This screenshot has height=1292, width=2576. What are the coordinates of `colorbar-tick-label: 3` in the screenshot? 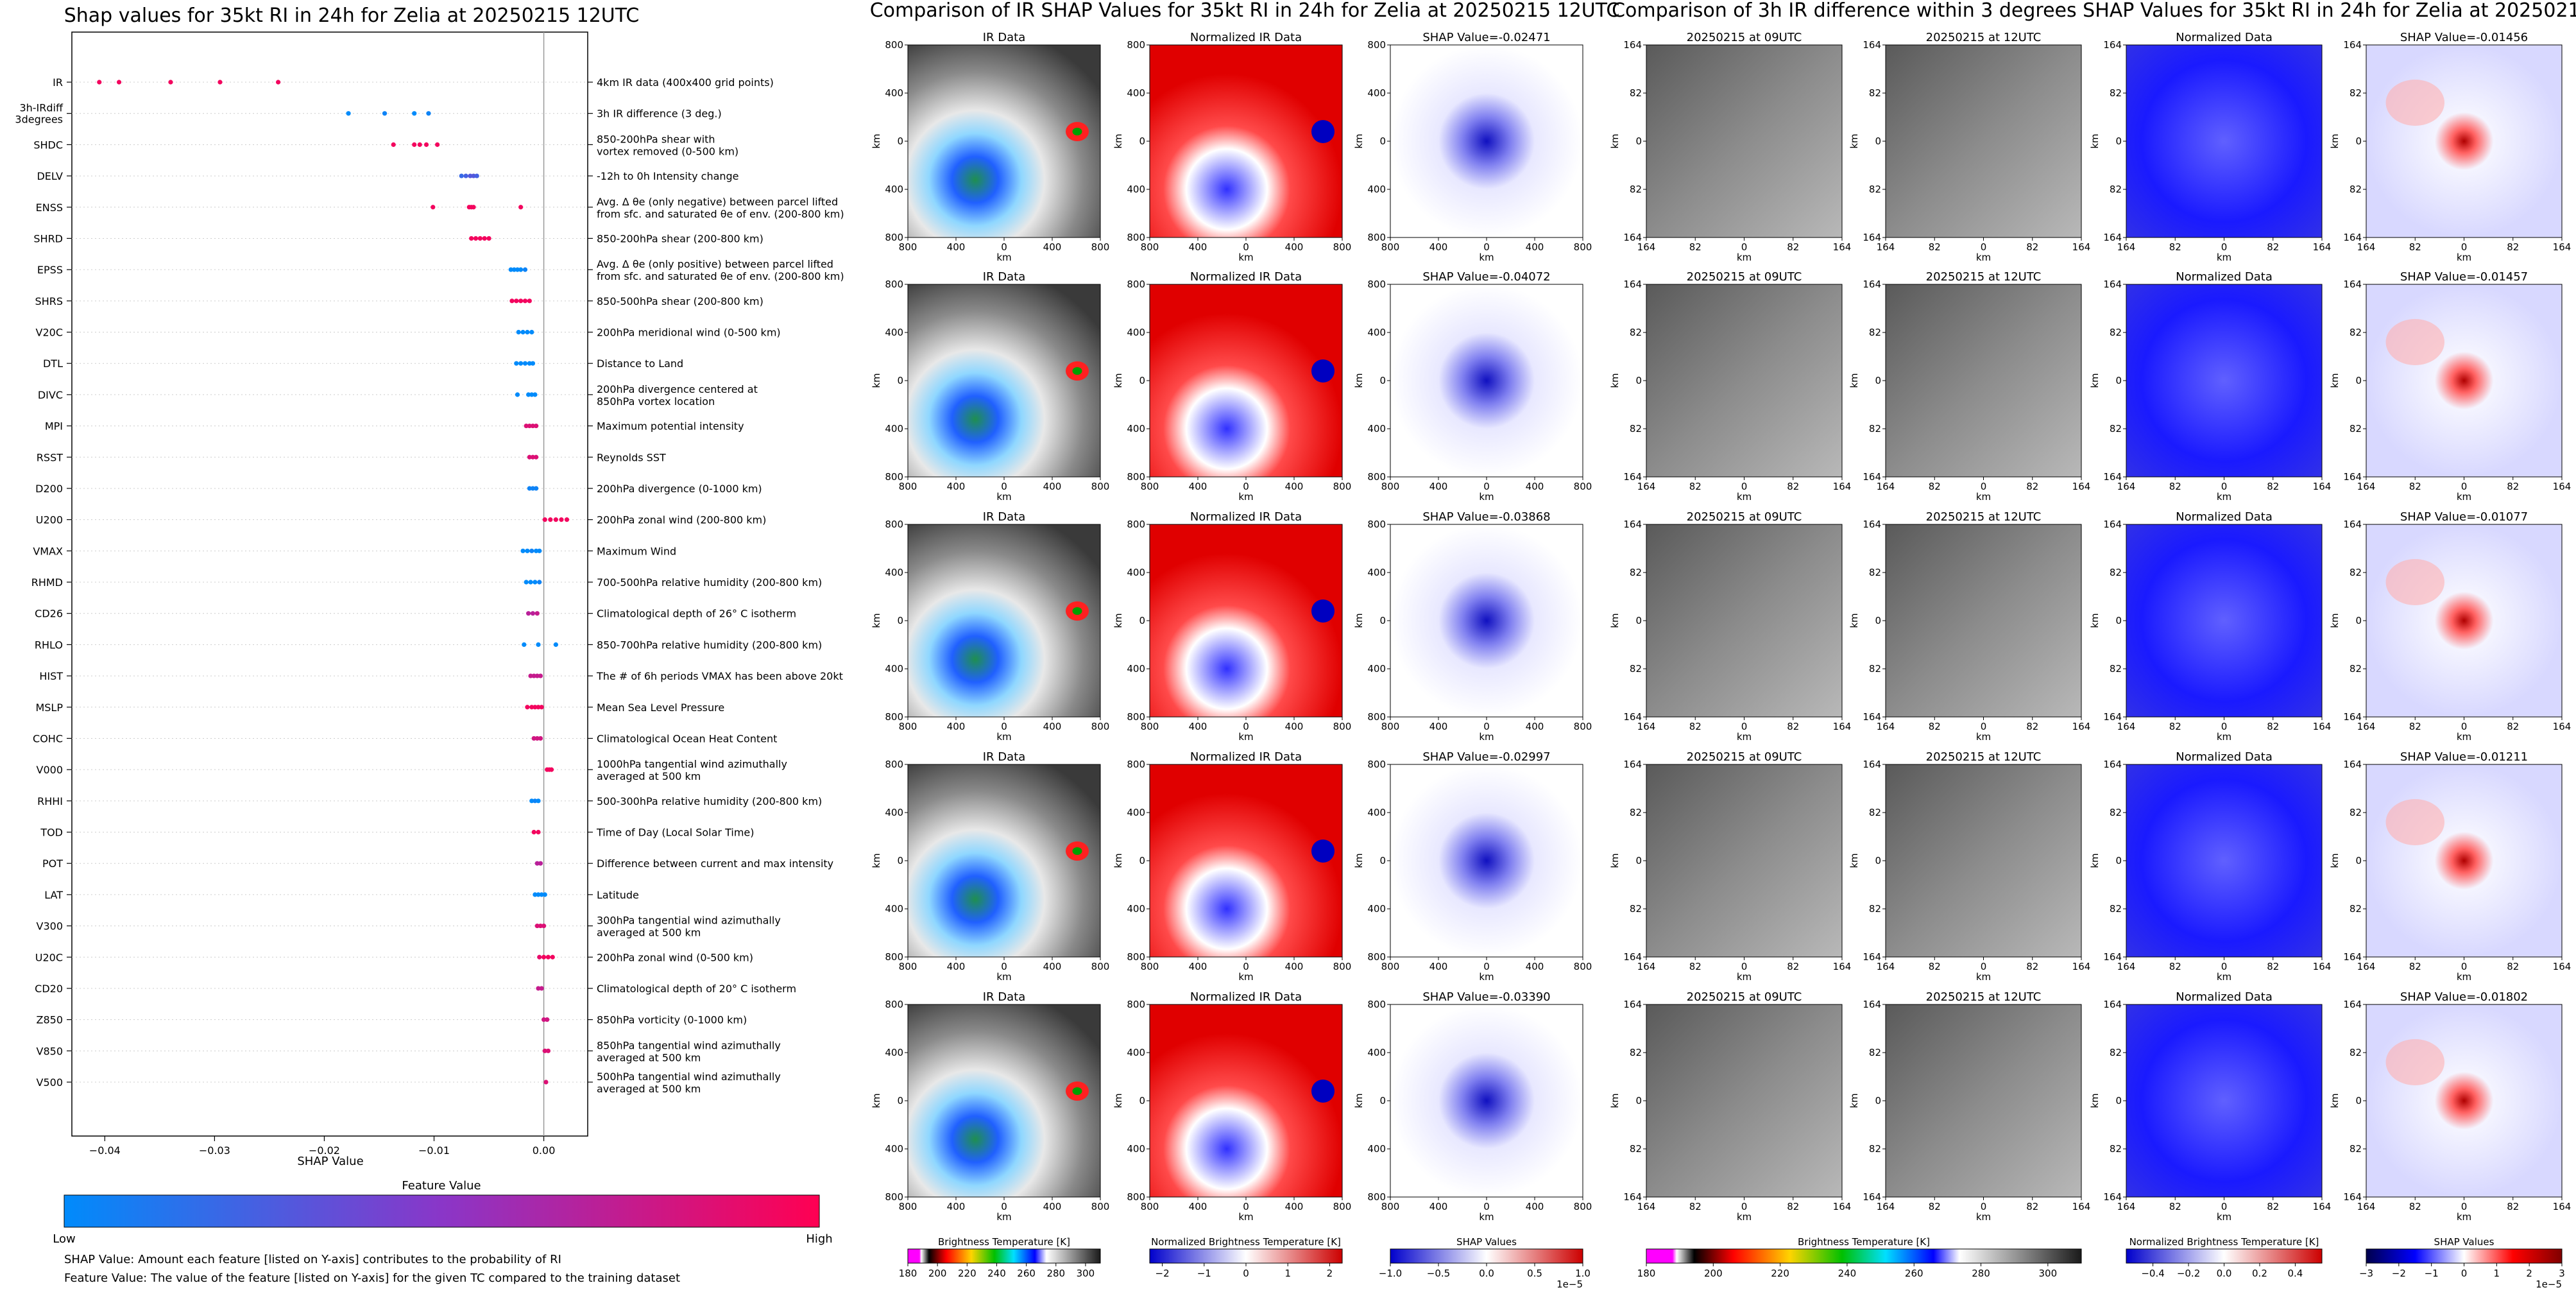 It's located at (2562, 1273).